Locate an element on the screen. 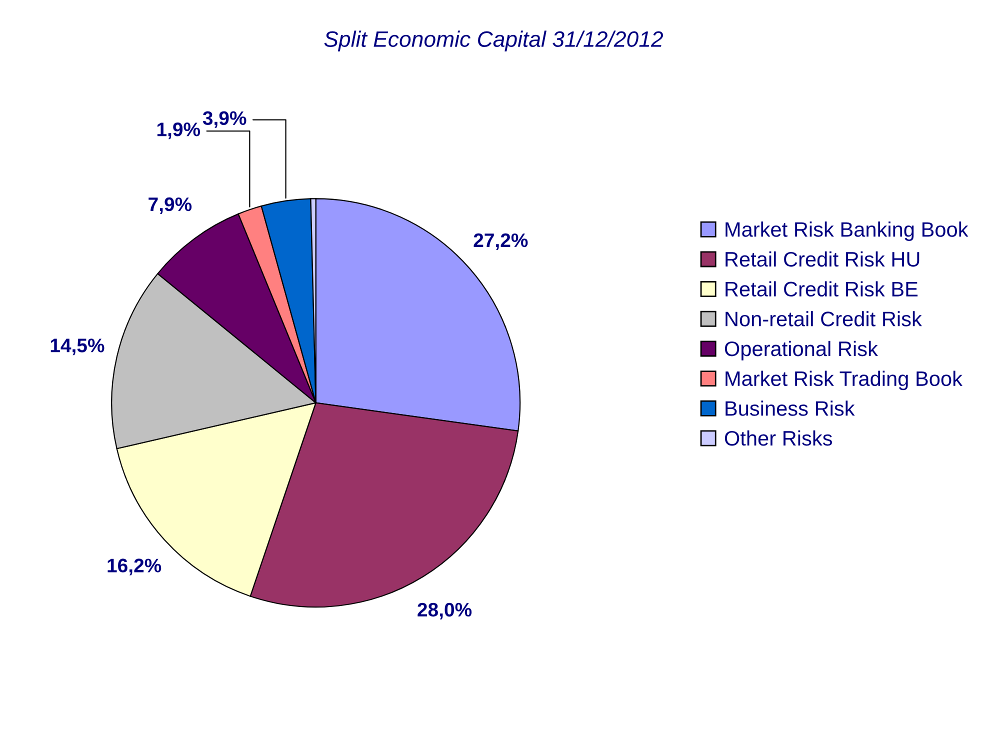 The width and height of the screenshot is (987, 746). legend-label: Operational Risk is located at coordinates (801, 350).